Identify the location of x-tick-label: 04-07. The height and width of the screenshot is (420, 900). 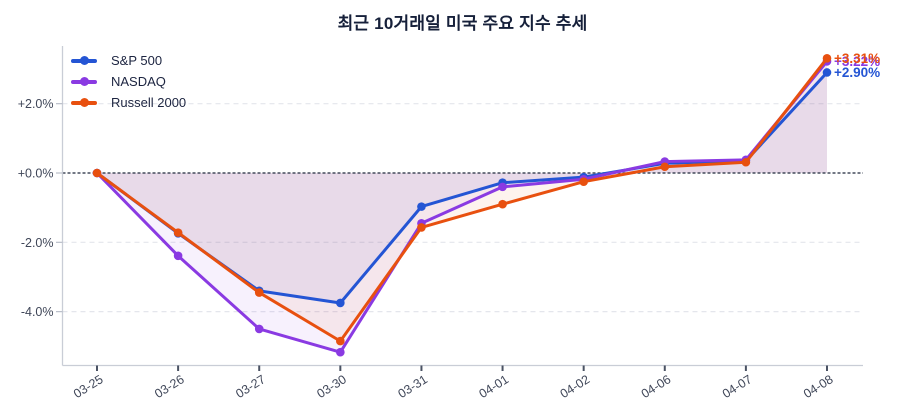
(737, 386).